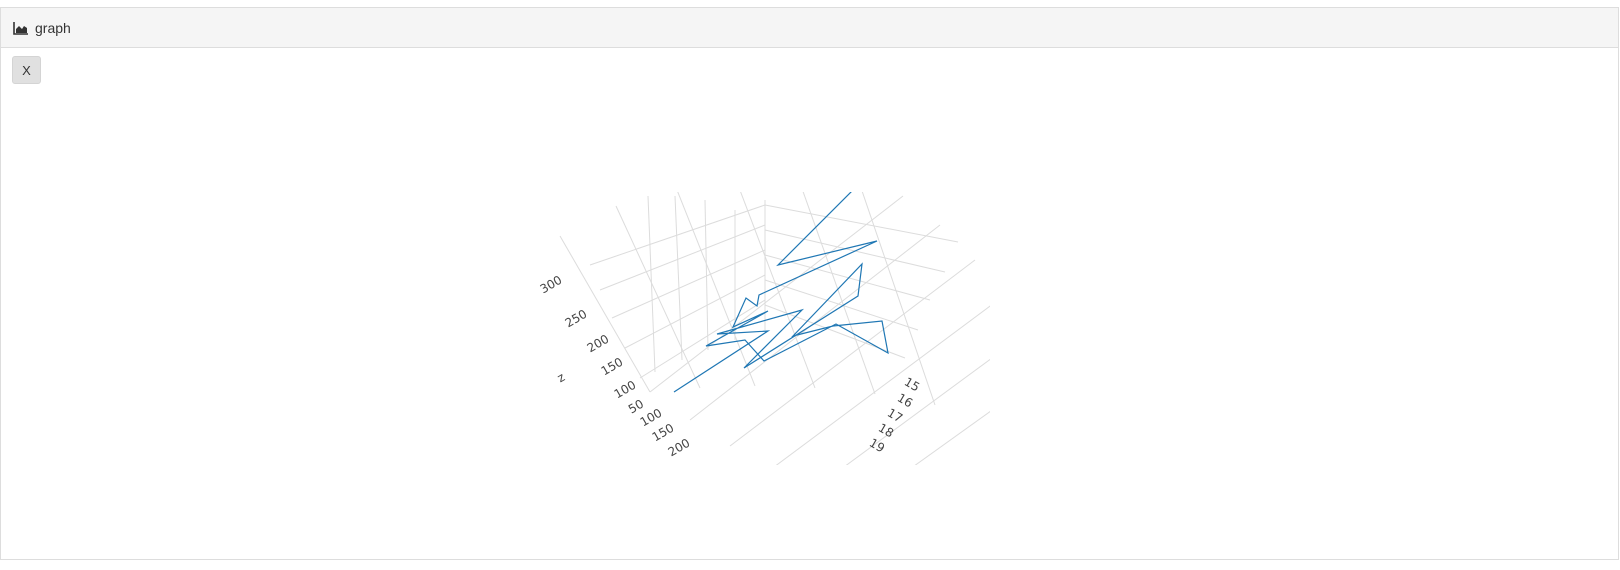 The height and width of the screenshot is (570, 1620). Describe the element at coordinates (905, 401) in the screenshot. I see `x-tick-label: 16` at that location.